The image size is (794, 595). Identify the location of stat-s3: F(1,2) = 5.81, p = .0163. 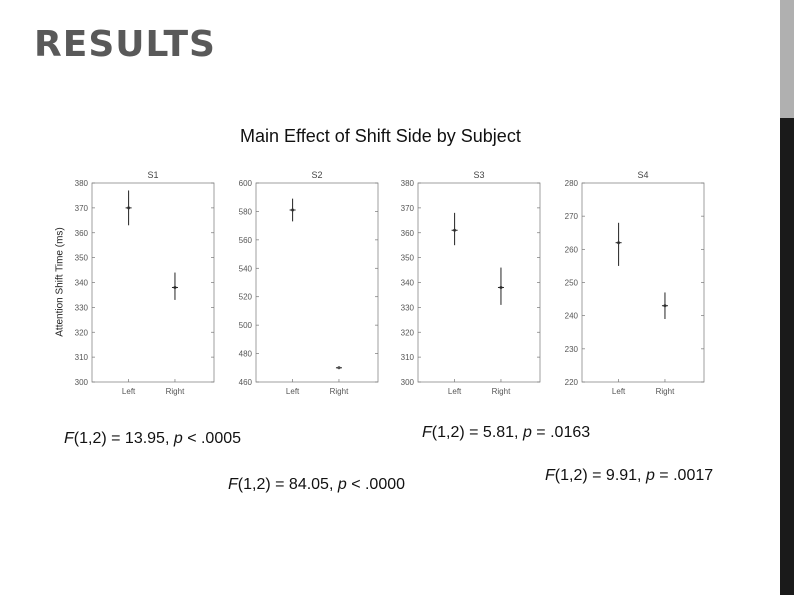
(506, 432).